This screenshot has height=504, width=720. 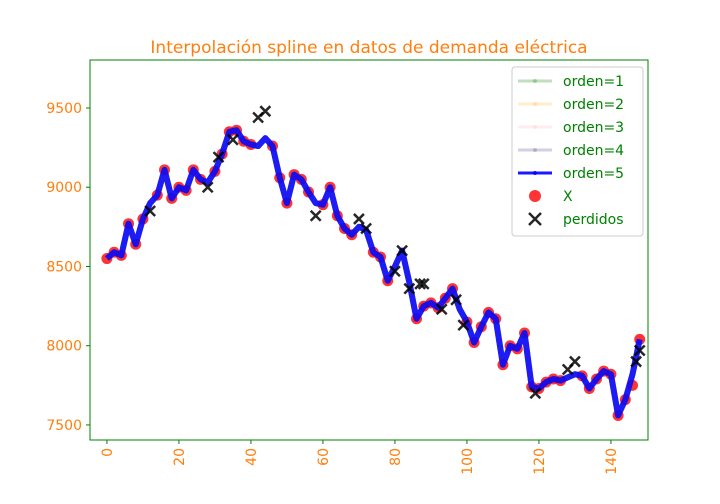 What do you see at coordinates (593, 105) in the screenshot?
I see `legend-label: orden=2` at bounding box center [593, 105].